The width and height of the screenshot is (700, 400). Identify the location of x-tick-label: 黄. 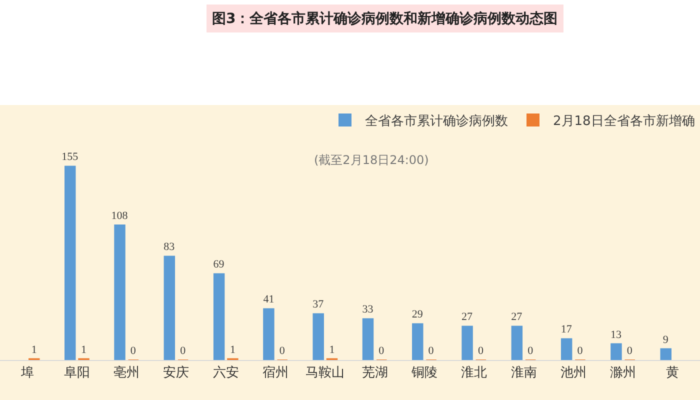
(673, 373).